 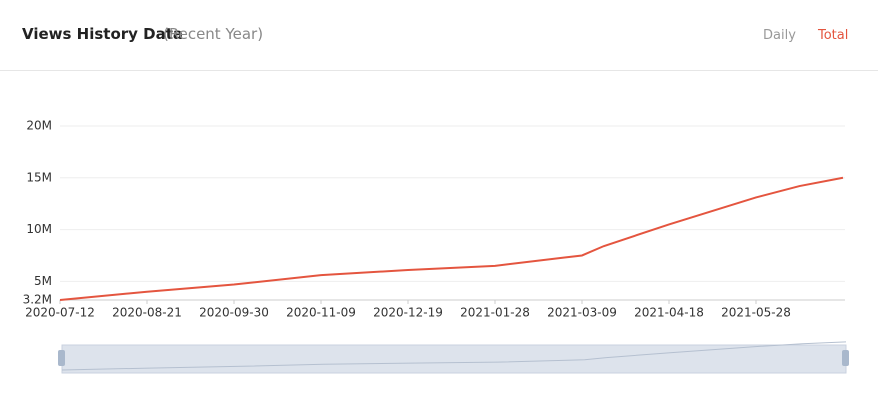 I want to click on title: Views History Data, so click(x=103, y=34).